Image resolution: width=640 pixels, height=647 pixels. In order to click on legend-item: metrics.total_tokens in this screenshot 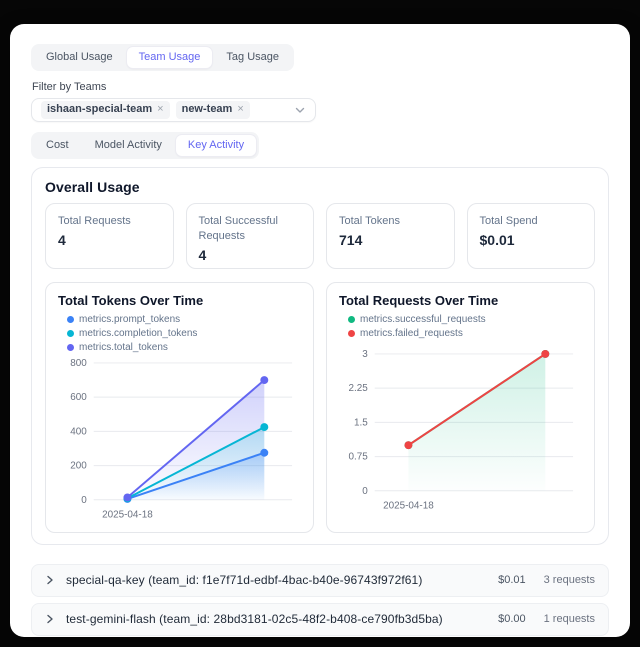, I will do `click(117, 347)`.